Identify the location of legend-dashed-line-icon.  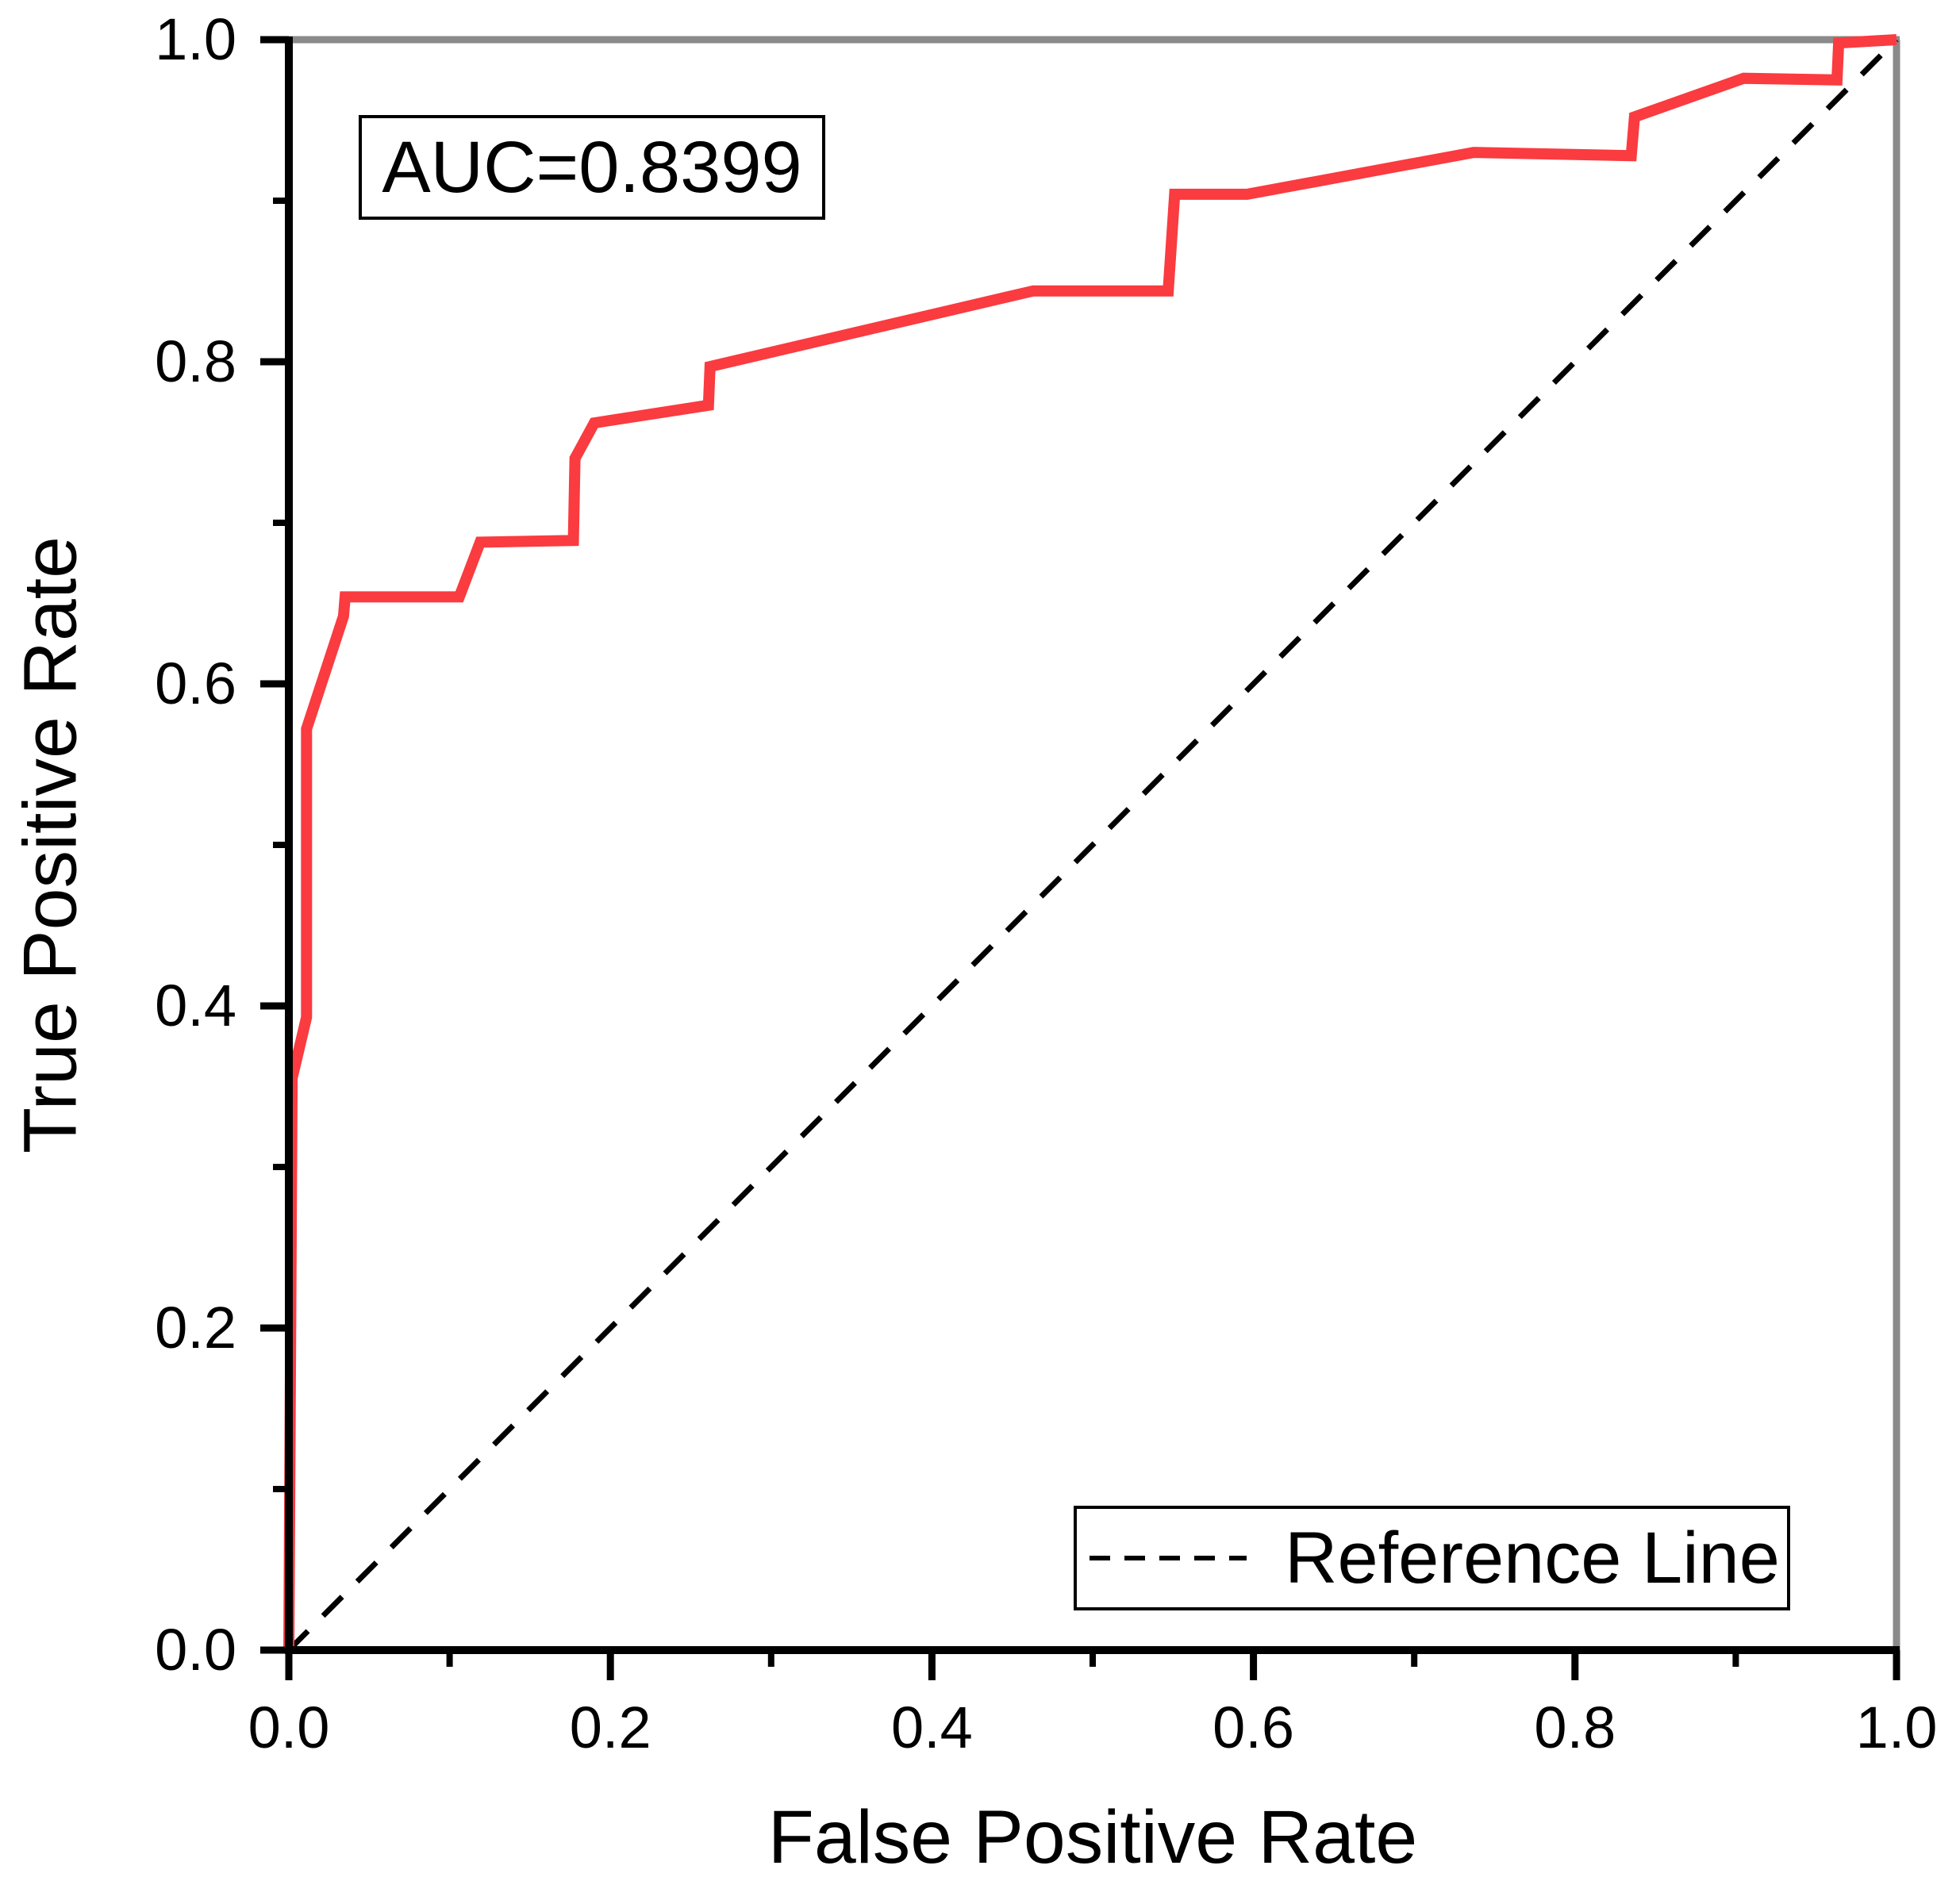
(1168, 1558).